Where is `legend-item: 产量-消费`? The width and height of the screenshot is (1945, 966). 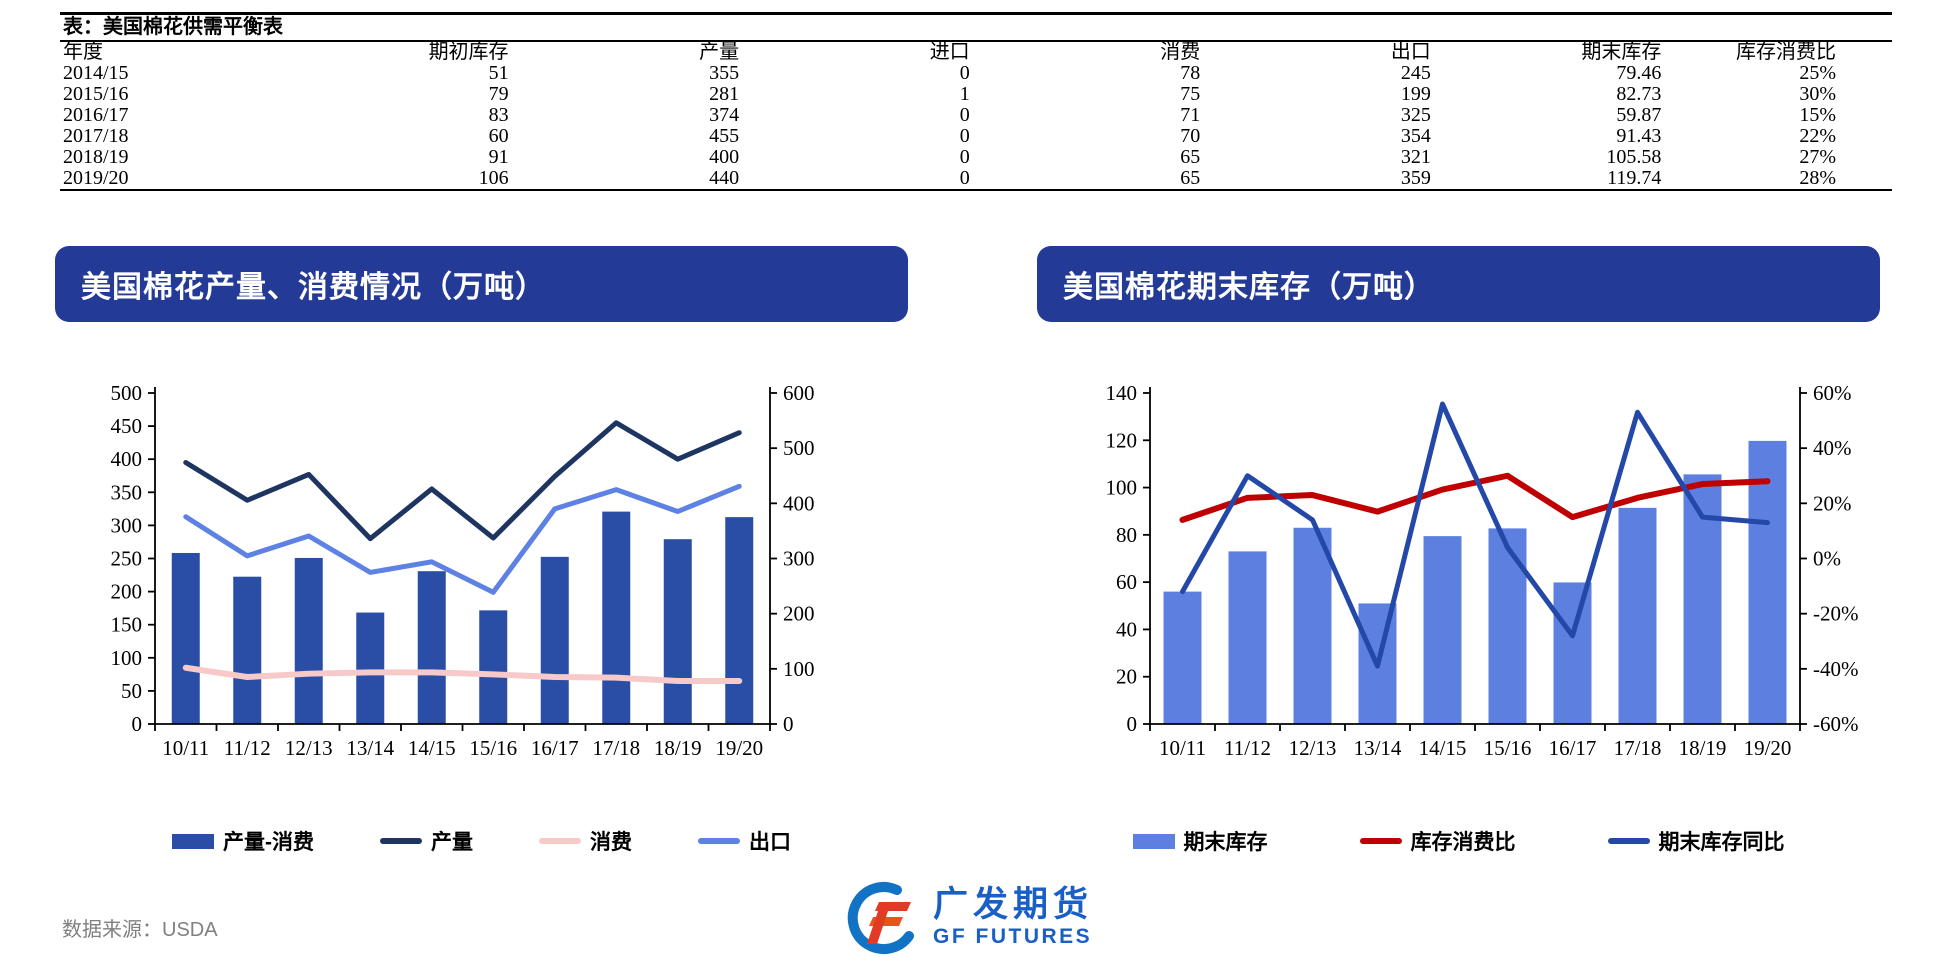
legend-item: 产量-消费 is located at coordinates (243, 841).